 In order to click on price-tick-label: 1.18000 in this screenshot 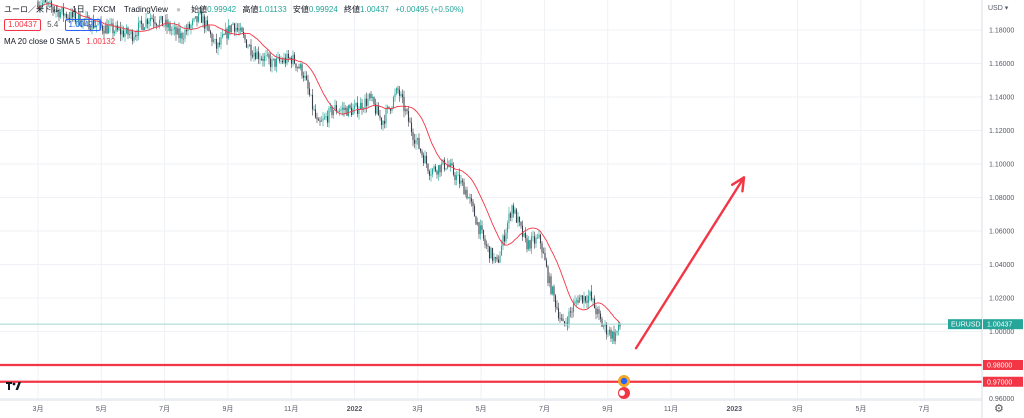, I will do `click(1001, 31)`.